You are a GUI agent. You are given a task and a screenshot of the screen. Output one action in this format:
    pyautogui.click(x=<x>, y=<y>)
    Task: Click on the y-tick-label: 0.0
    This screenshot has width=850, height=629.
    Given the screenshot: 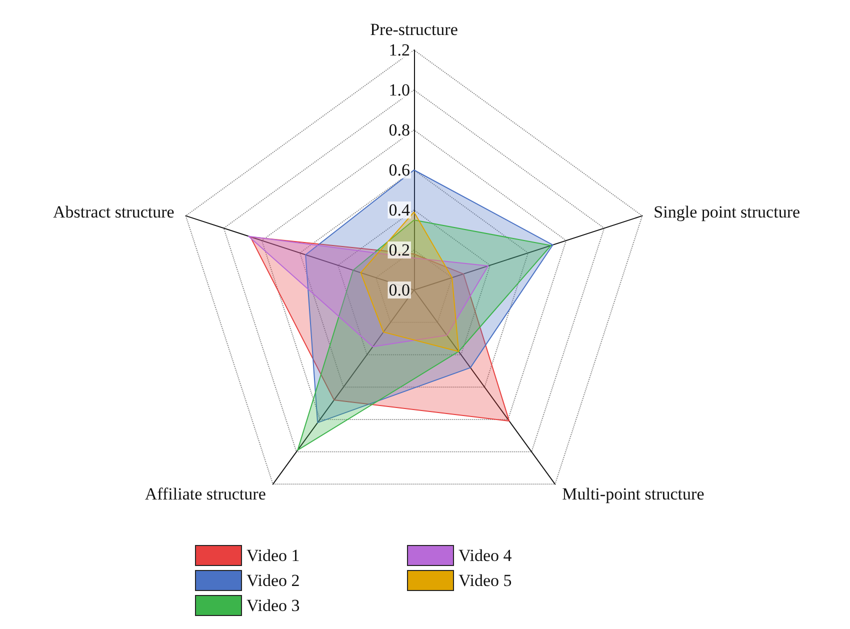 What is the action you would take?
    pyautogui.click(x=399, y=290)
    